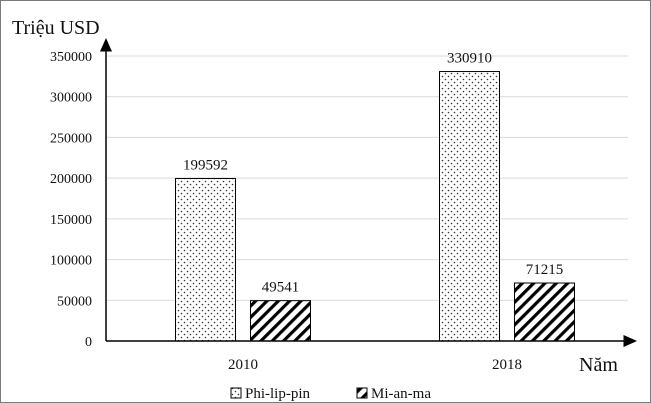  I want to click on x-tick-label: 2018, so click(507, 365).